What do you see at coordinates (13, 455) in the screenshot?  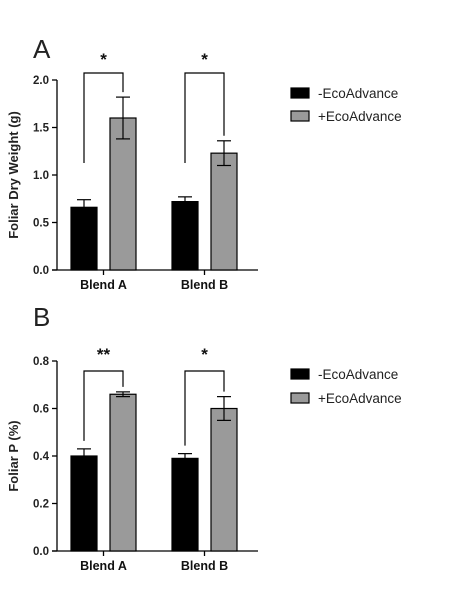 I see `y-axis-title: Foliar P (%)` at bounding box center [13, 455].